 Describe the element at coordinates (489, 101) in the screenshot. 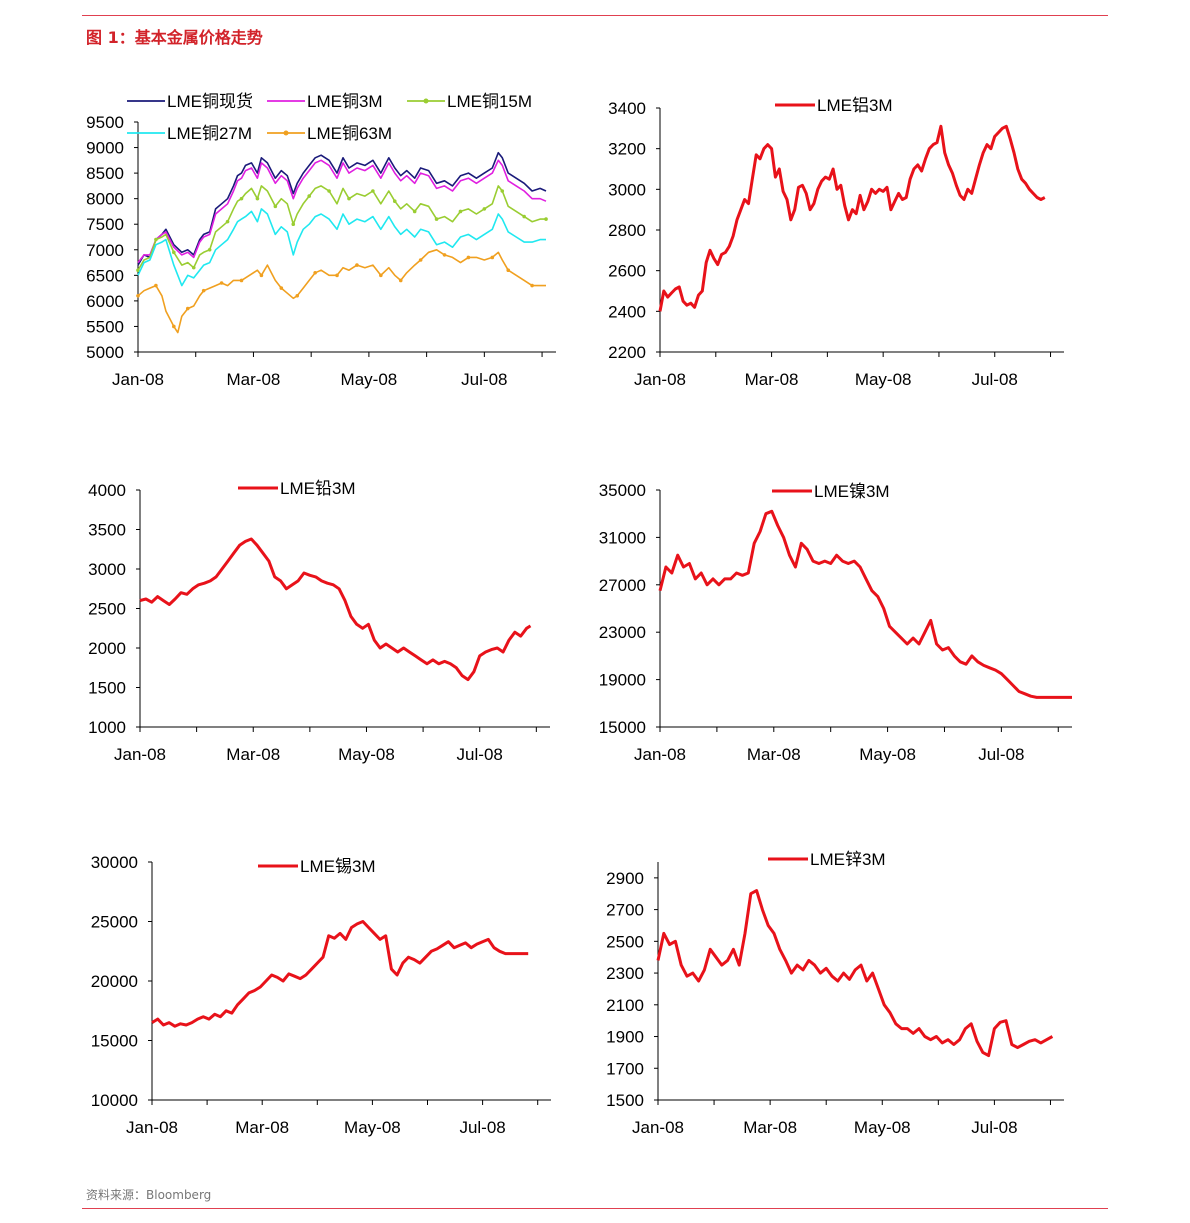

I see `legend-label: LME铜15M` at that location.